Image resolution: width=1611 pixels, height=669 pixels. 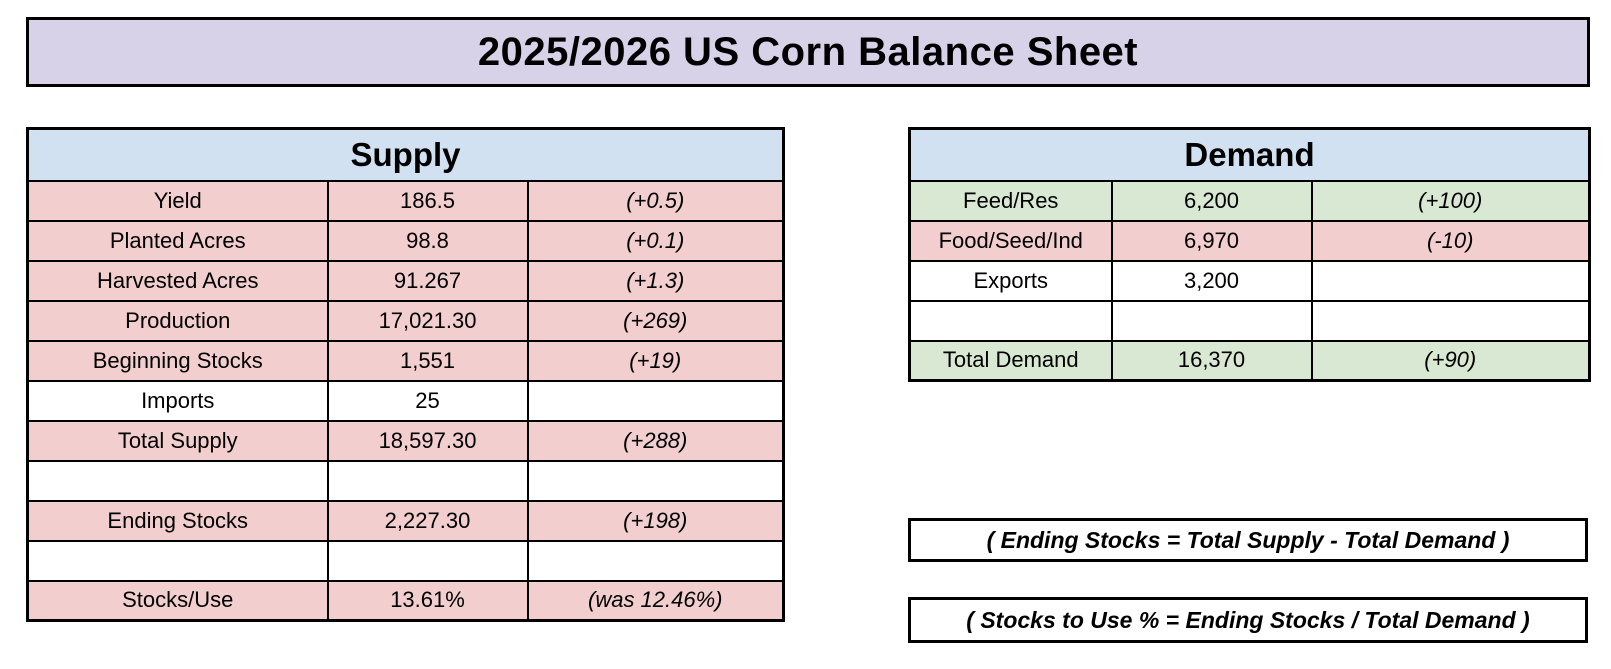 I want to click on supply-row-total-supply: Total Supply 18,597.30 (+288), so click(x=405, y=440).